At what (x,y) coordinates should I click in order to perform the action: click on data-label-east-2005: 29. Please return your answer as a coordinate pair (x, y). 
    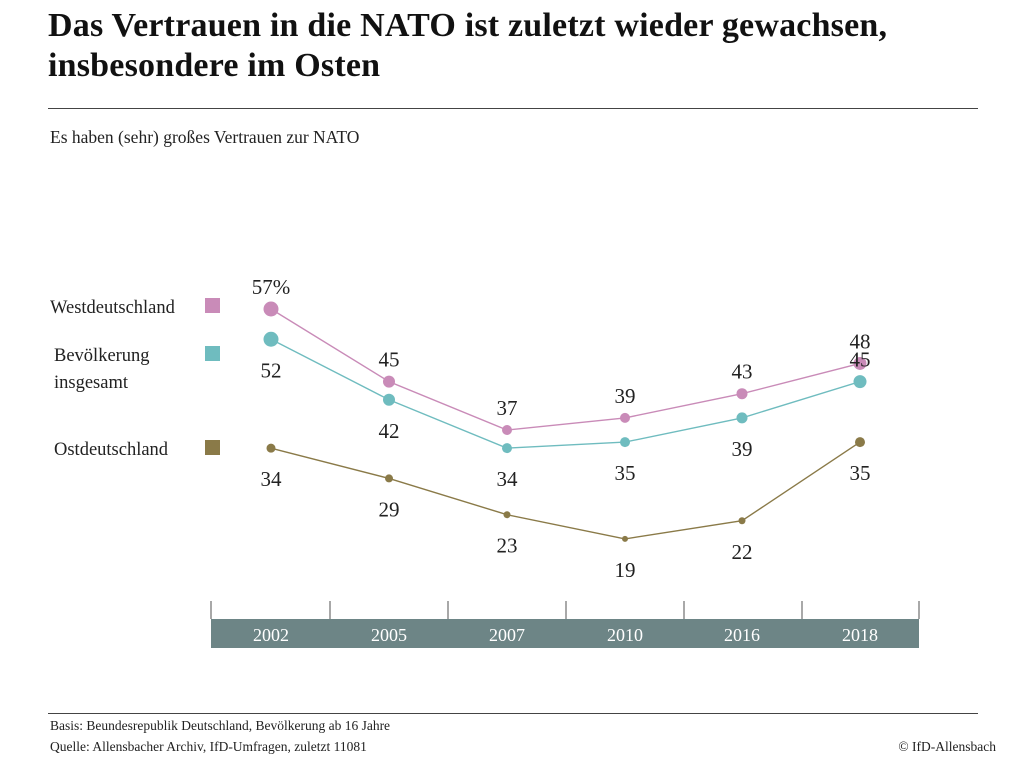
    Looking at the image, I should click on (389, 509).